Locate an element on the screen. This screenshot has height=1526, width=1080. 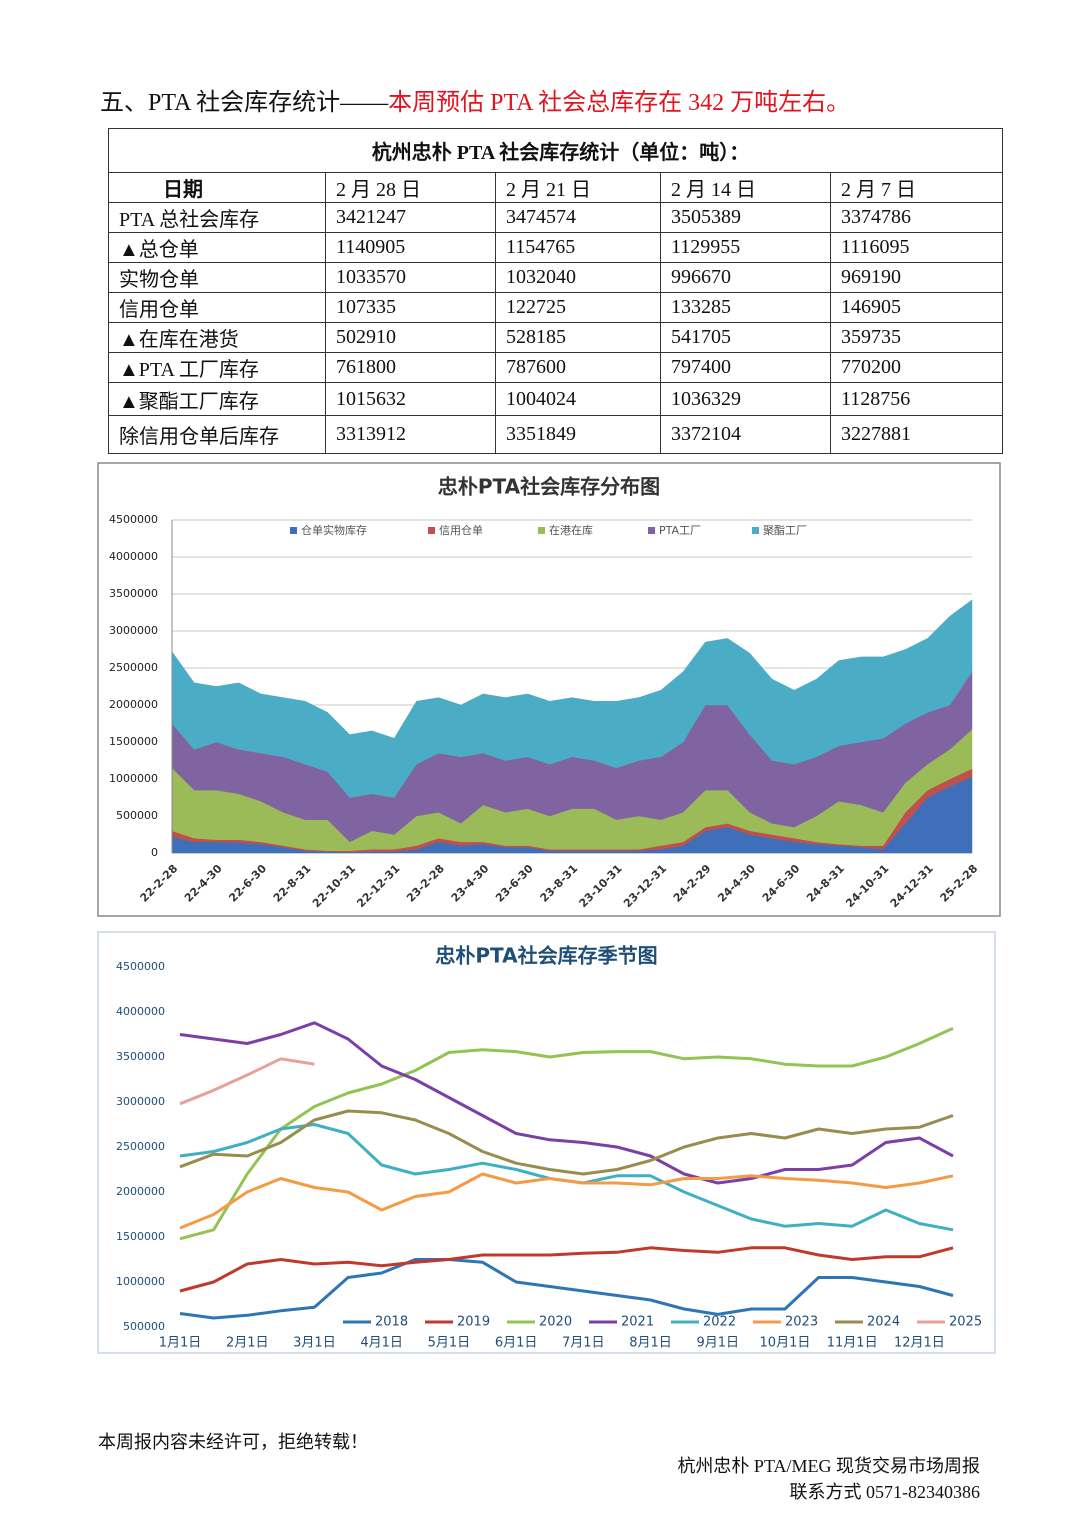
cell: 528185 is located at coordinates (578, 337).